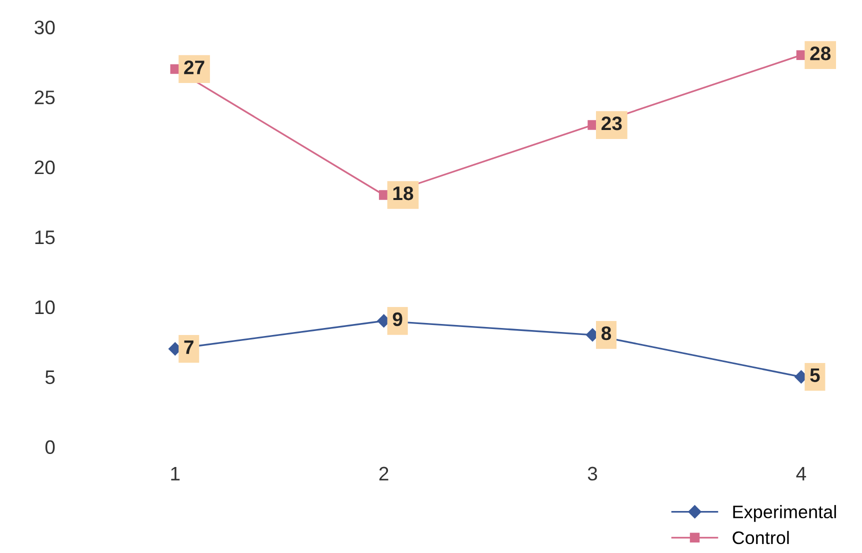  What do you see at coordinates (44, 167) in the screenshot?
I see `y-tick-label: 20` at bounding box center [44, 167].